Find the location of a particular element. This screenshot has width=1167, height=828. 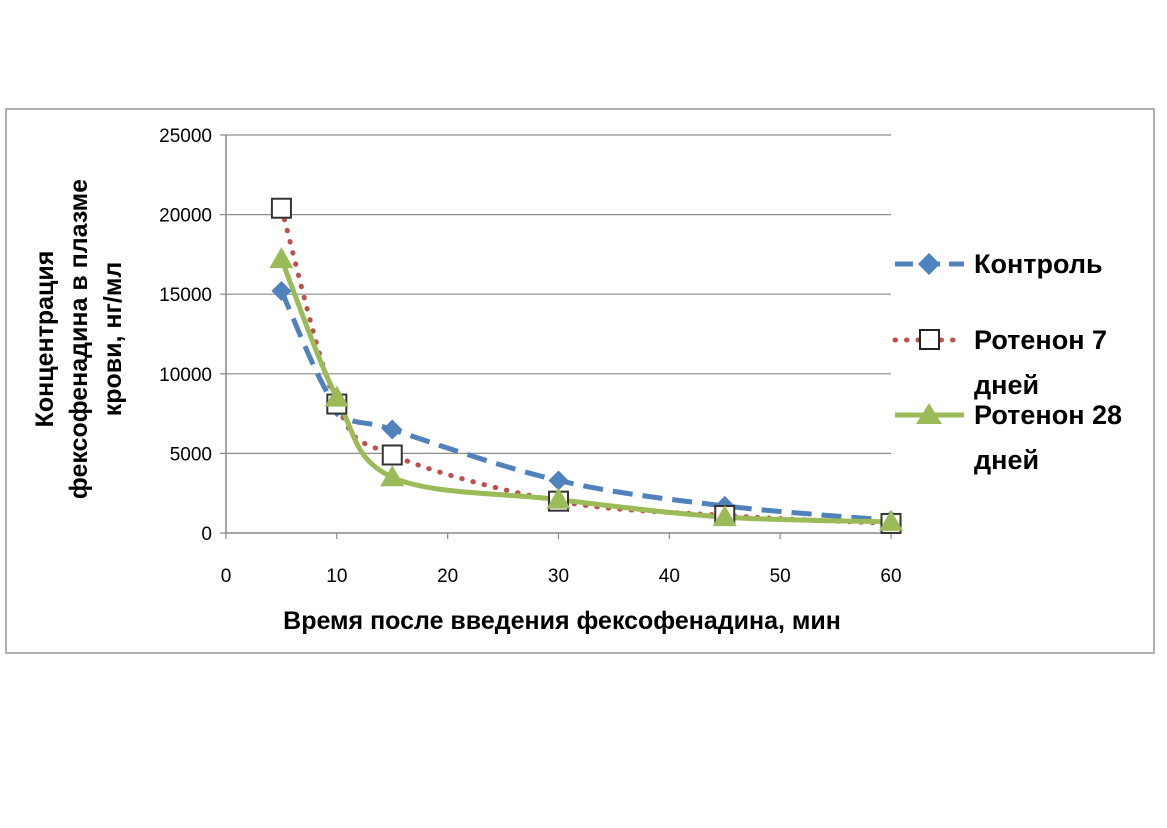

legend: Контроль Ротенон 7 дней Ротенон 28 дней is located at coordinates (1007, 362).